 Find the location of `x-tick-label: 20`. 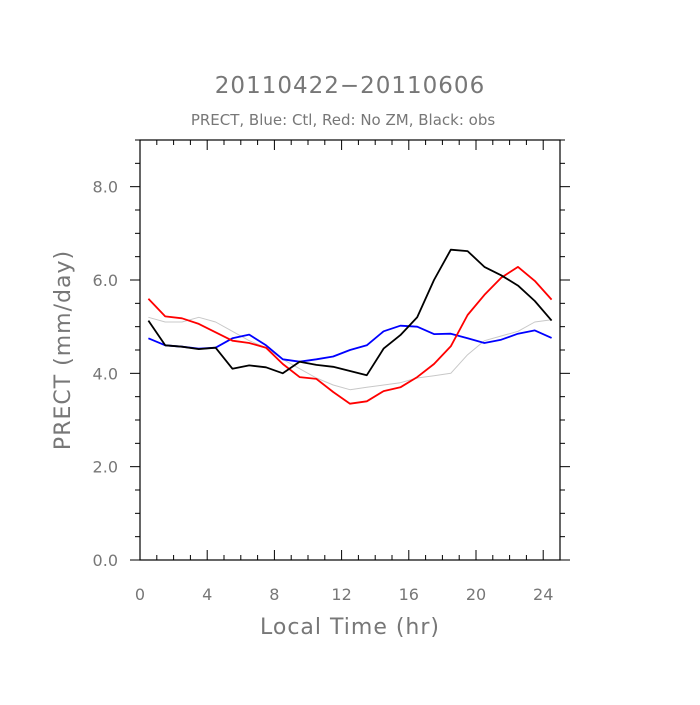

x-tick-label: 20 is located at coordinates (476, 594).